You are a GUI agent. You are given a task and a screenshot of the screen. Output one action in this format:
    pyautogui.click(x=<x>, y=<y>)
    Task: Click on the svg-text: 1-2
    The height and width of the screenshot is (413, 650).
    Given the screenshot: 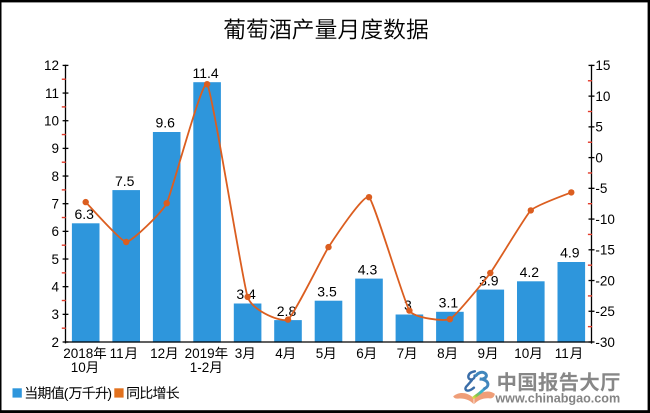 What is the action you would take?
    pyautogui.click(x=200, y=367)
    